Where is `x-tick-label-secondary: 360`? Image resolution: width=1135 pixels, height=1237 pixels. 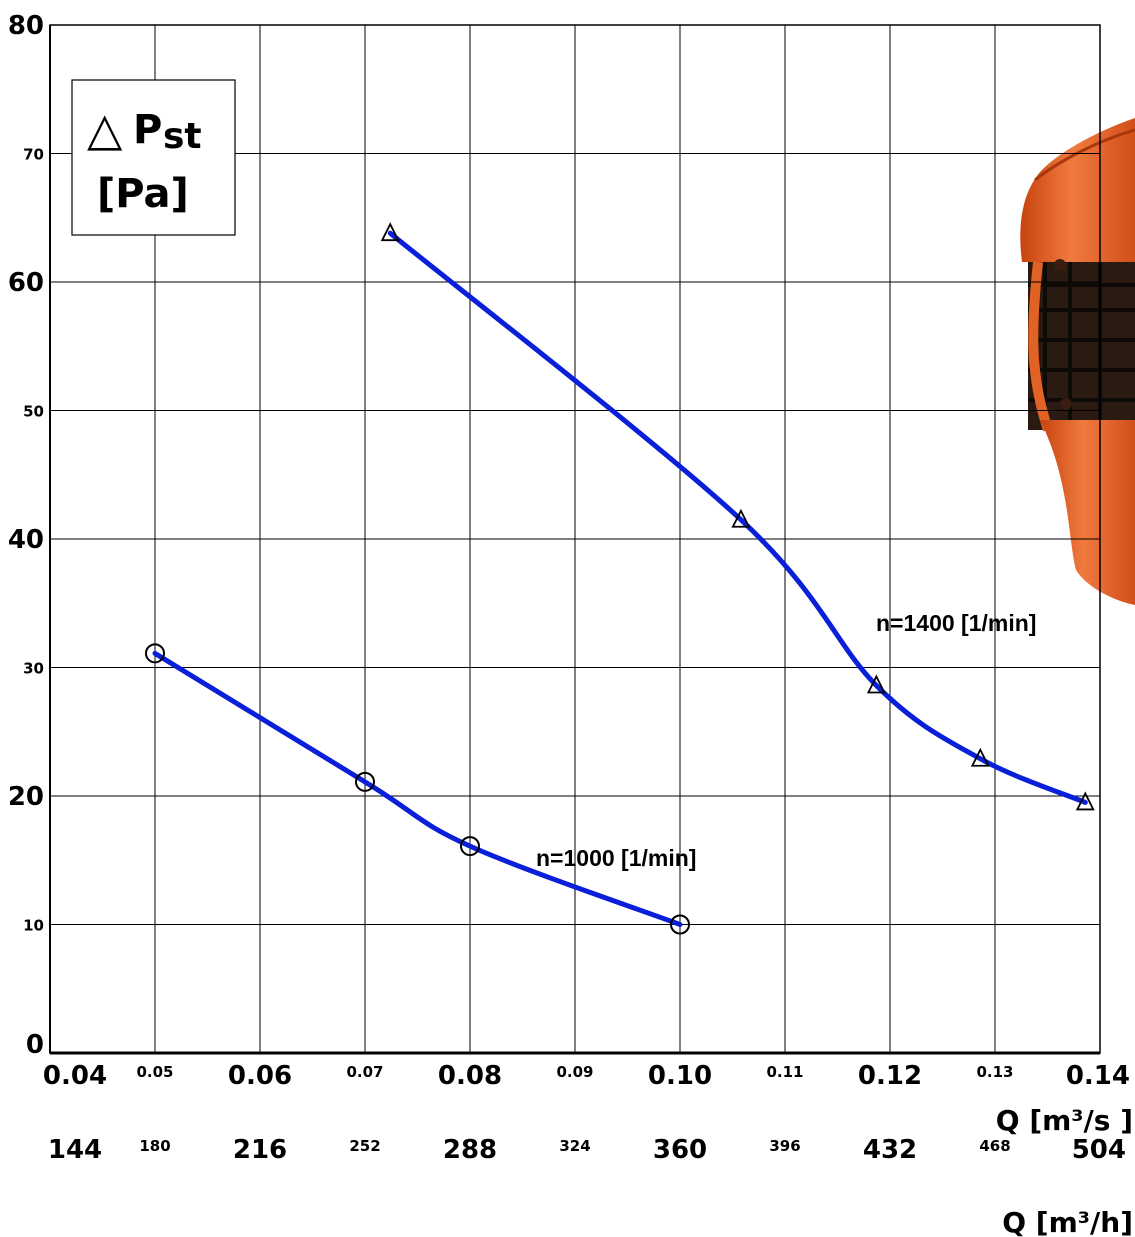 x-tick-label-secondary: 360 is located at coordinates (680, 1150).